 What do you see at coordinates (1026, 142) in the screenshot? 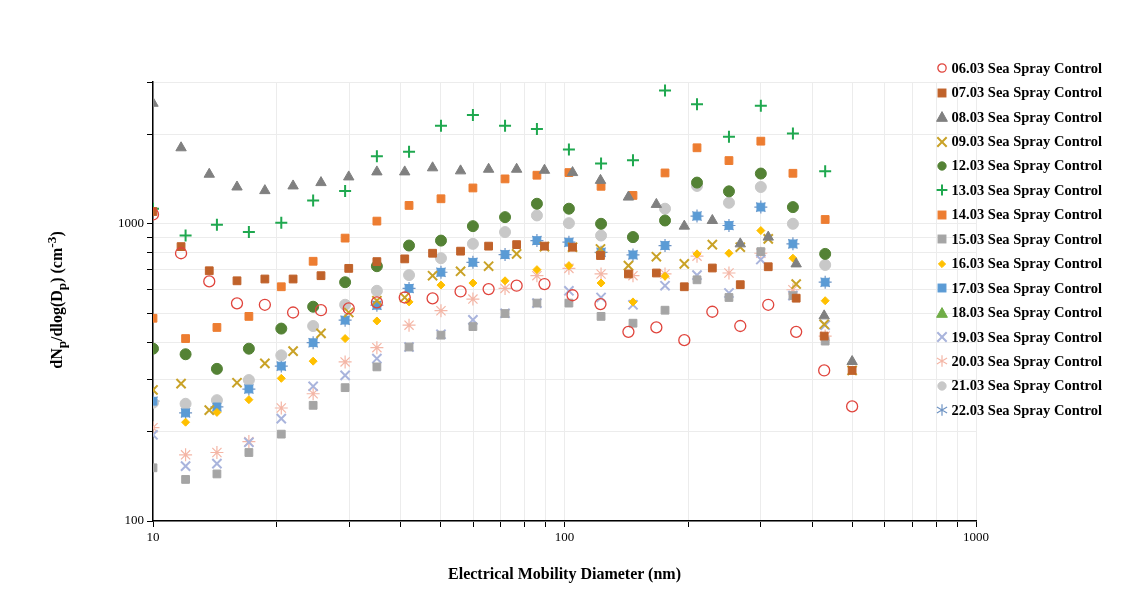
I see `legend-label: 09.03 Sea Spray Control` at bounding box center [1026, 142].